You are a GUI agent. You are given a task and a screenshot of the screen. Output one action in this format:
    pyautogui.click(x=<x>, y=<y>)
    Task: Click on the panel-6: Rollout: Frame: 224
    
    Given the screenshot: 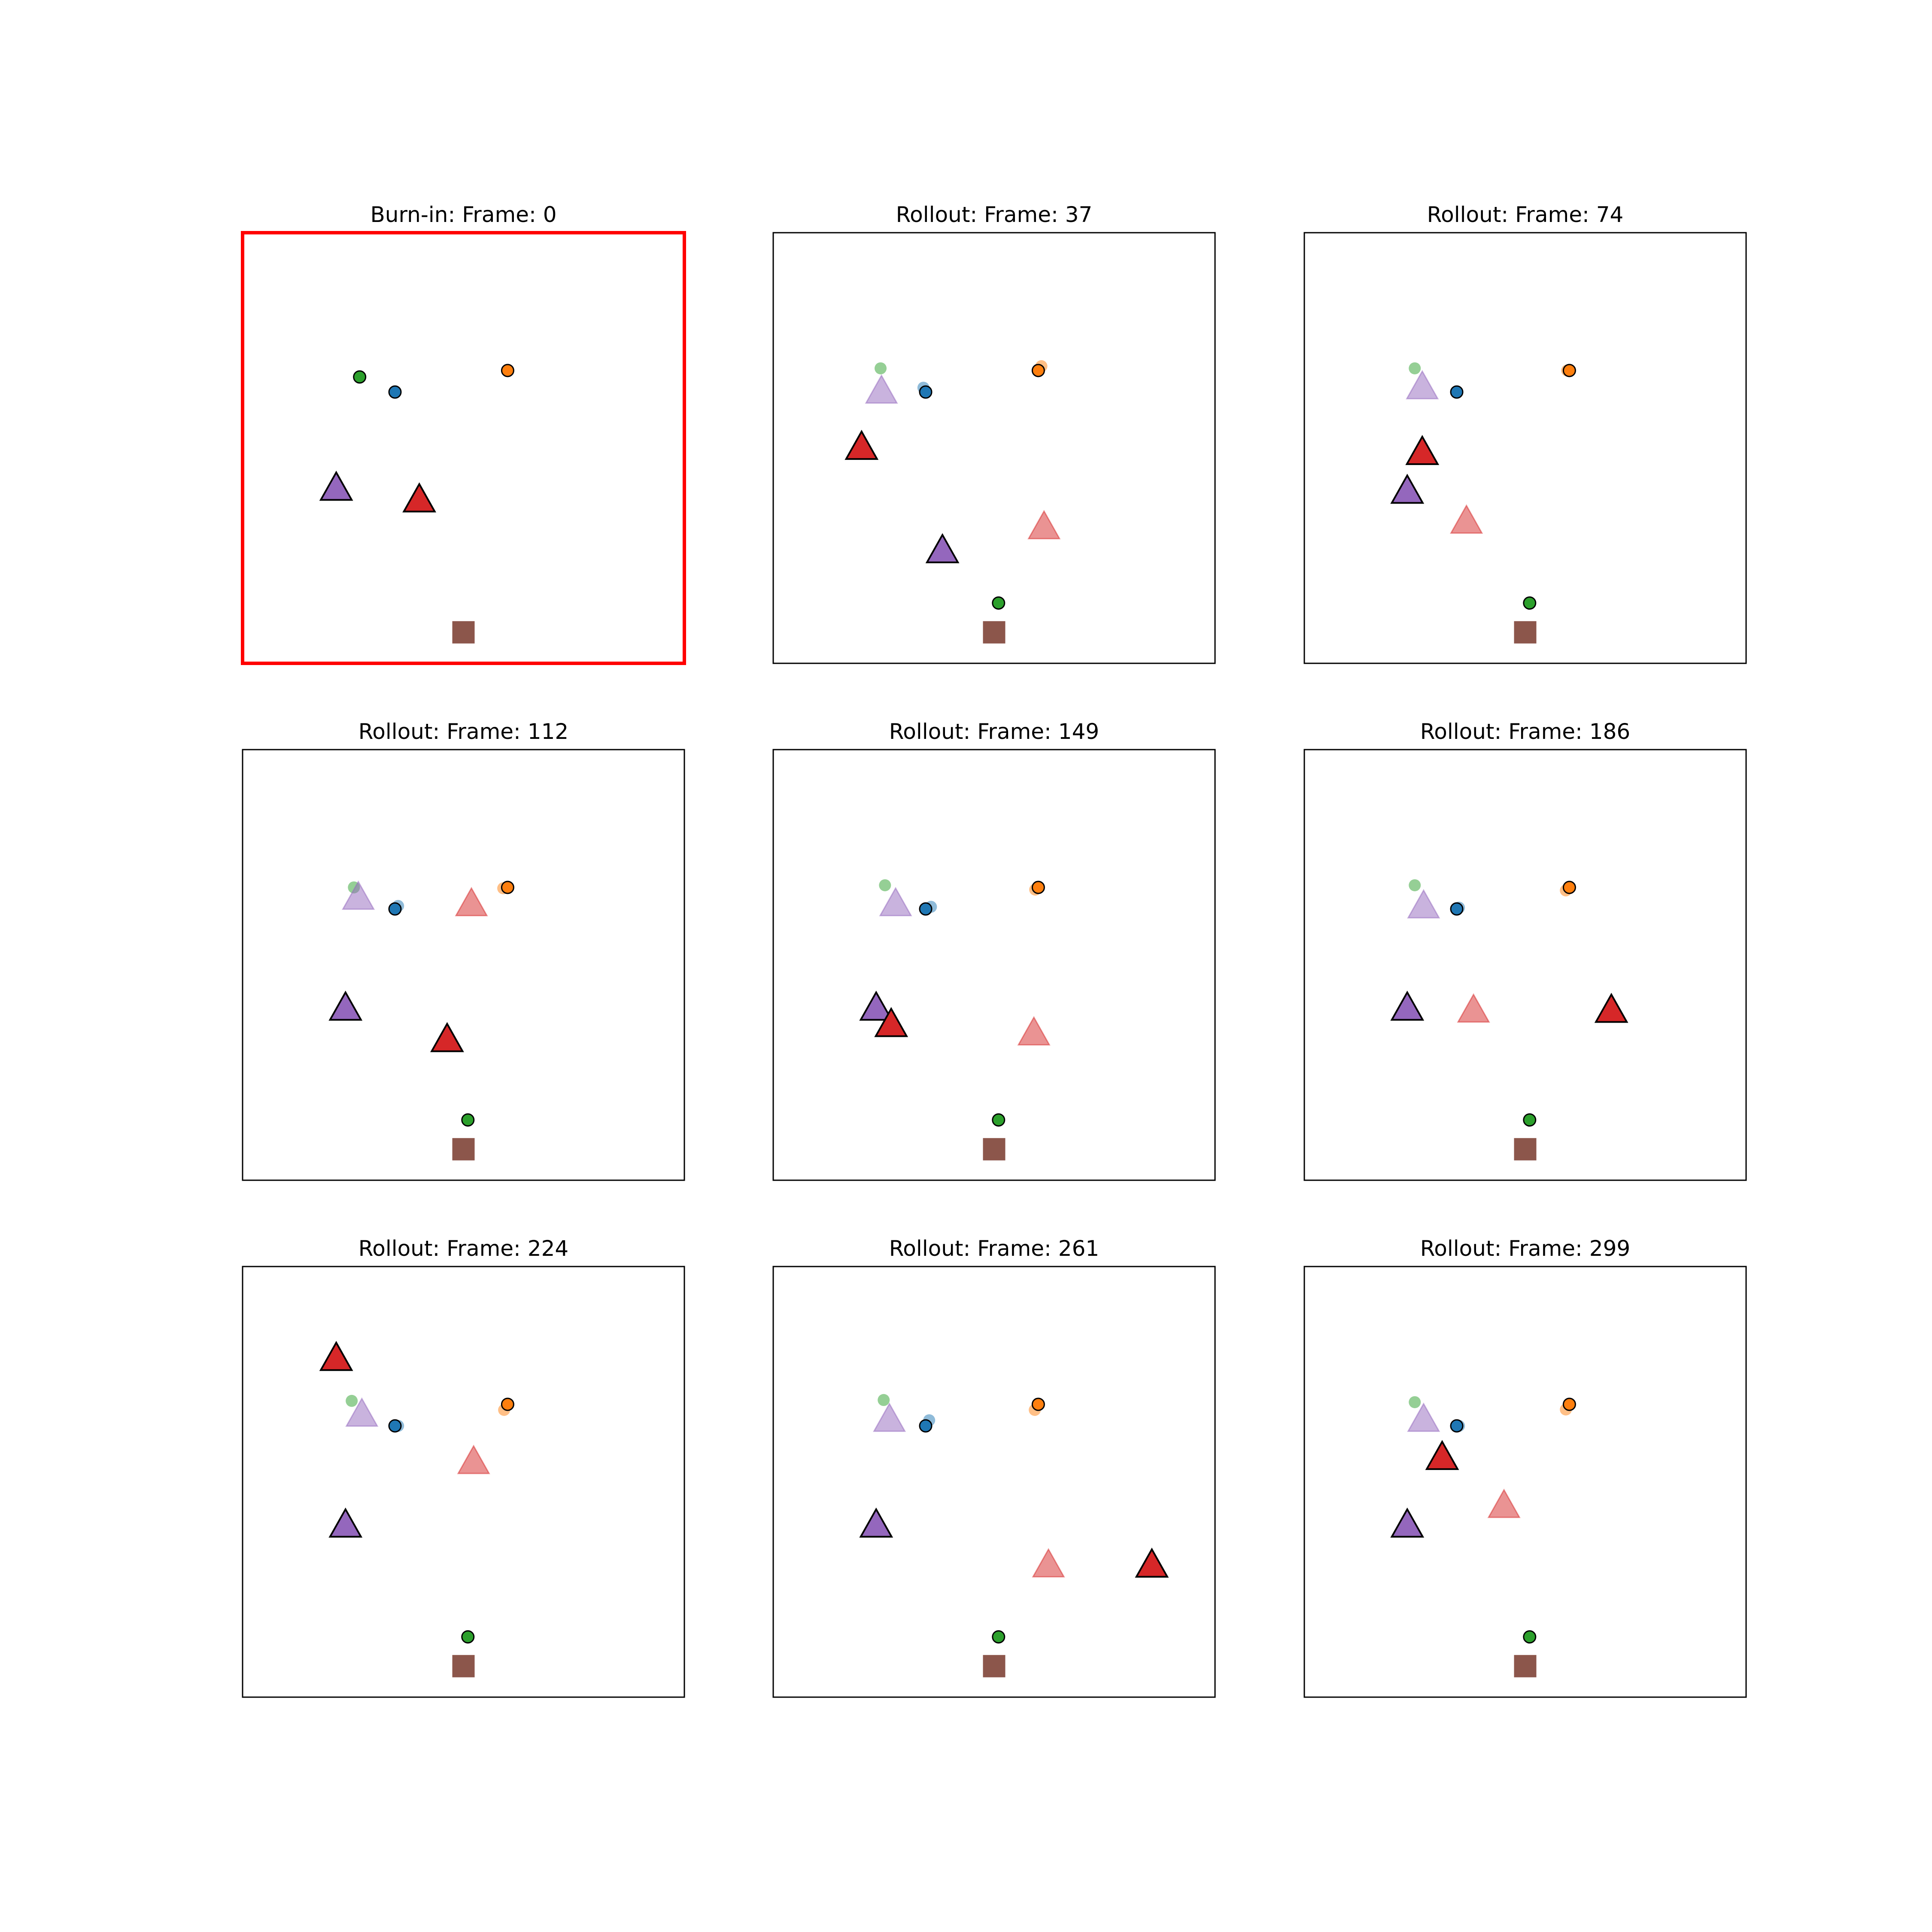 What is the action you would take?
    pyautogui.click(x=463, y=1467)
    